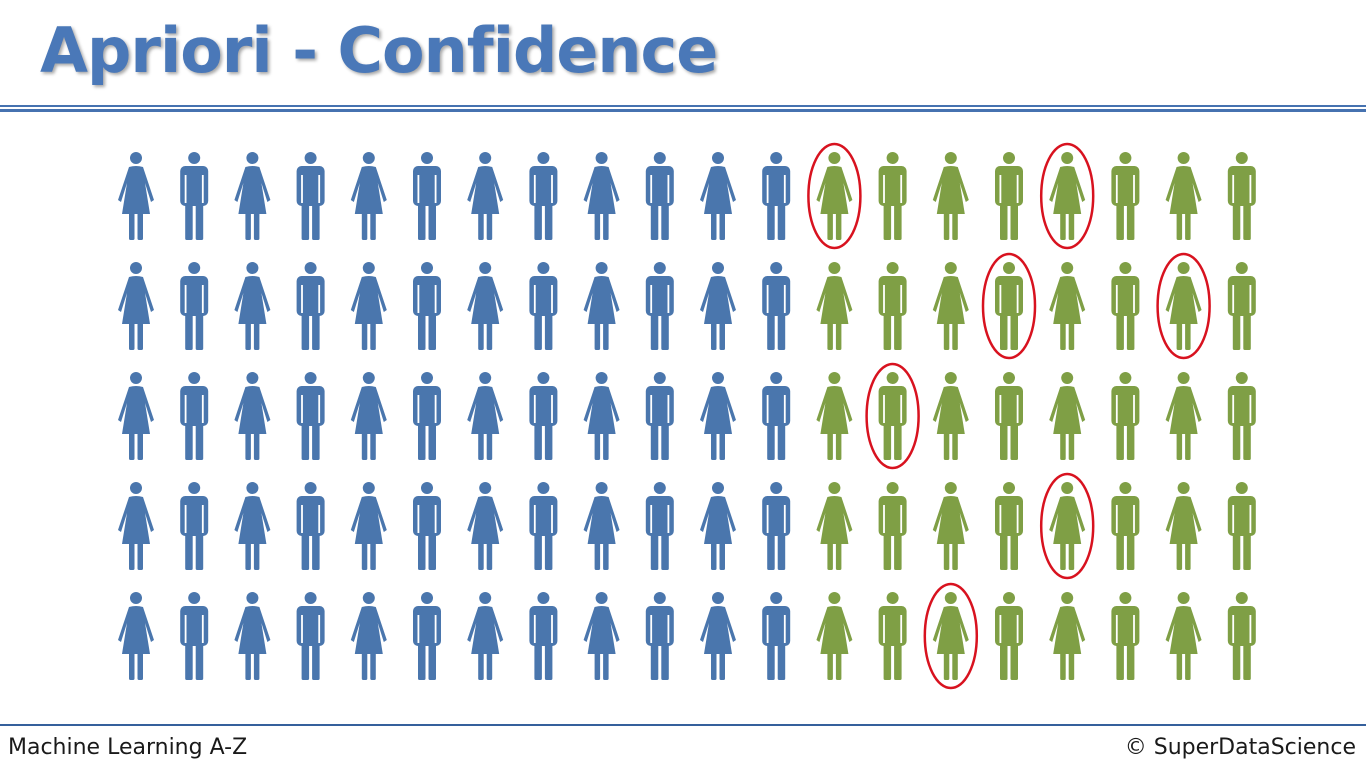 The image size is (1366, 768). What do you see at coordinates (683, 108) in the screenshot?
I see `title-divider` at bounding box center [683, 108].